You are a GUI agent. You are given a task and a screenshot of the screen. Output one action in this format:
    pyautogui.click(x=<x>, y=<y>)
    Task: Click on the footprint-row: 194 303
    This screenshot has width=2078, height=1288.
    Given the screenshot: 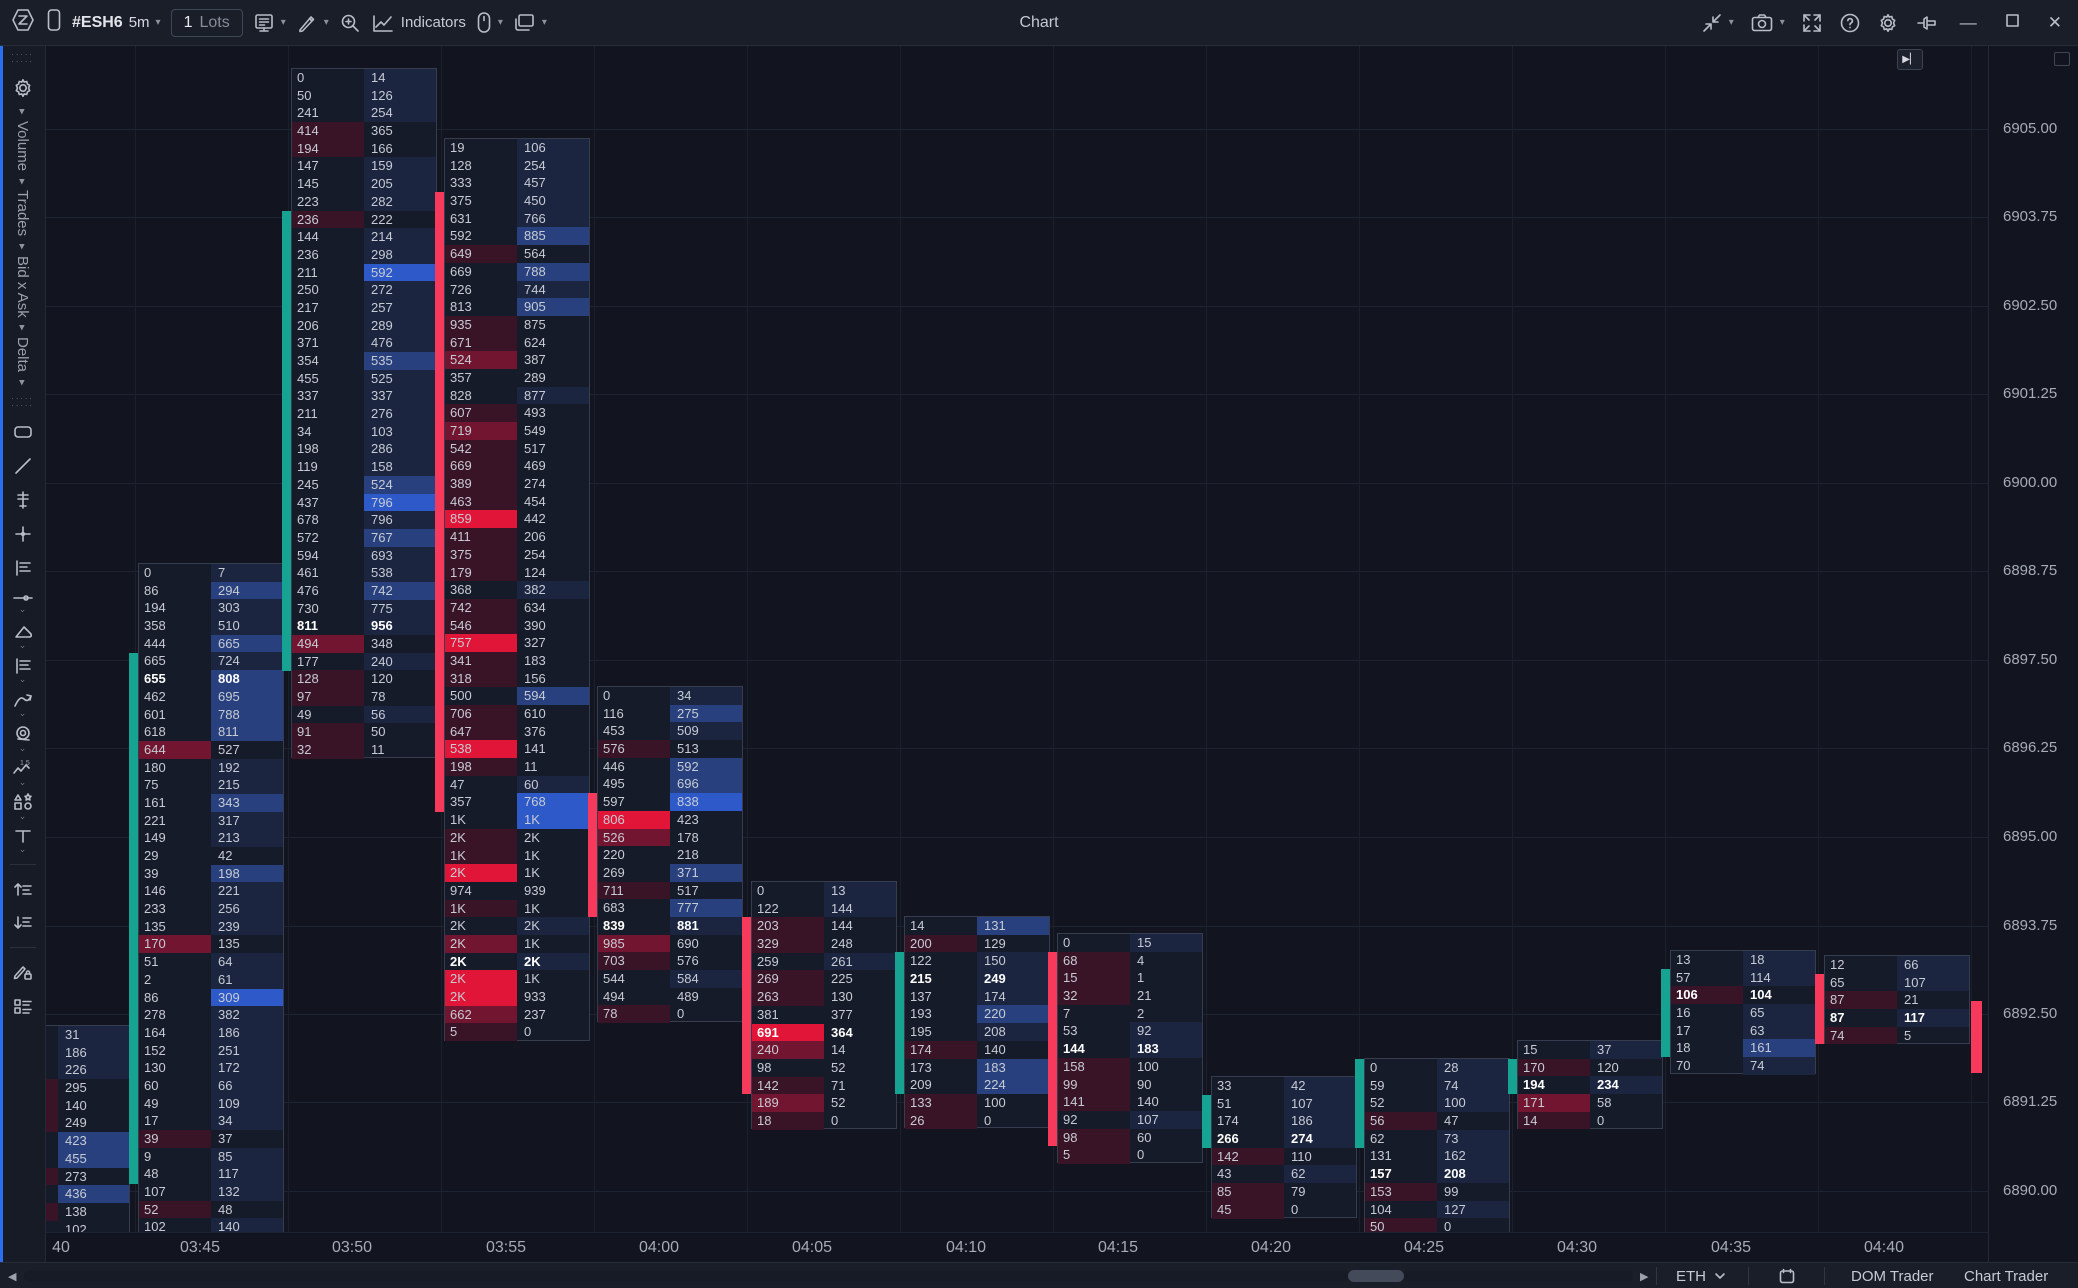 What is the action you would take?
    pyautogui.click(x=211, y=608)
    